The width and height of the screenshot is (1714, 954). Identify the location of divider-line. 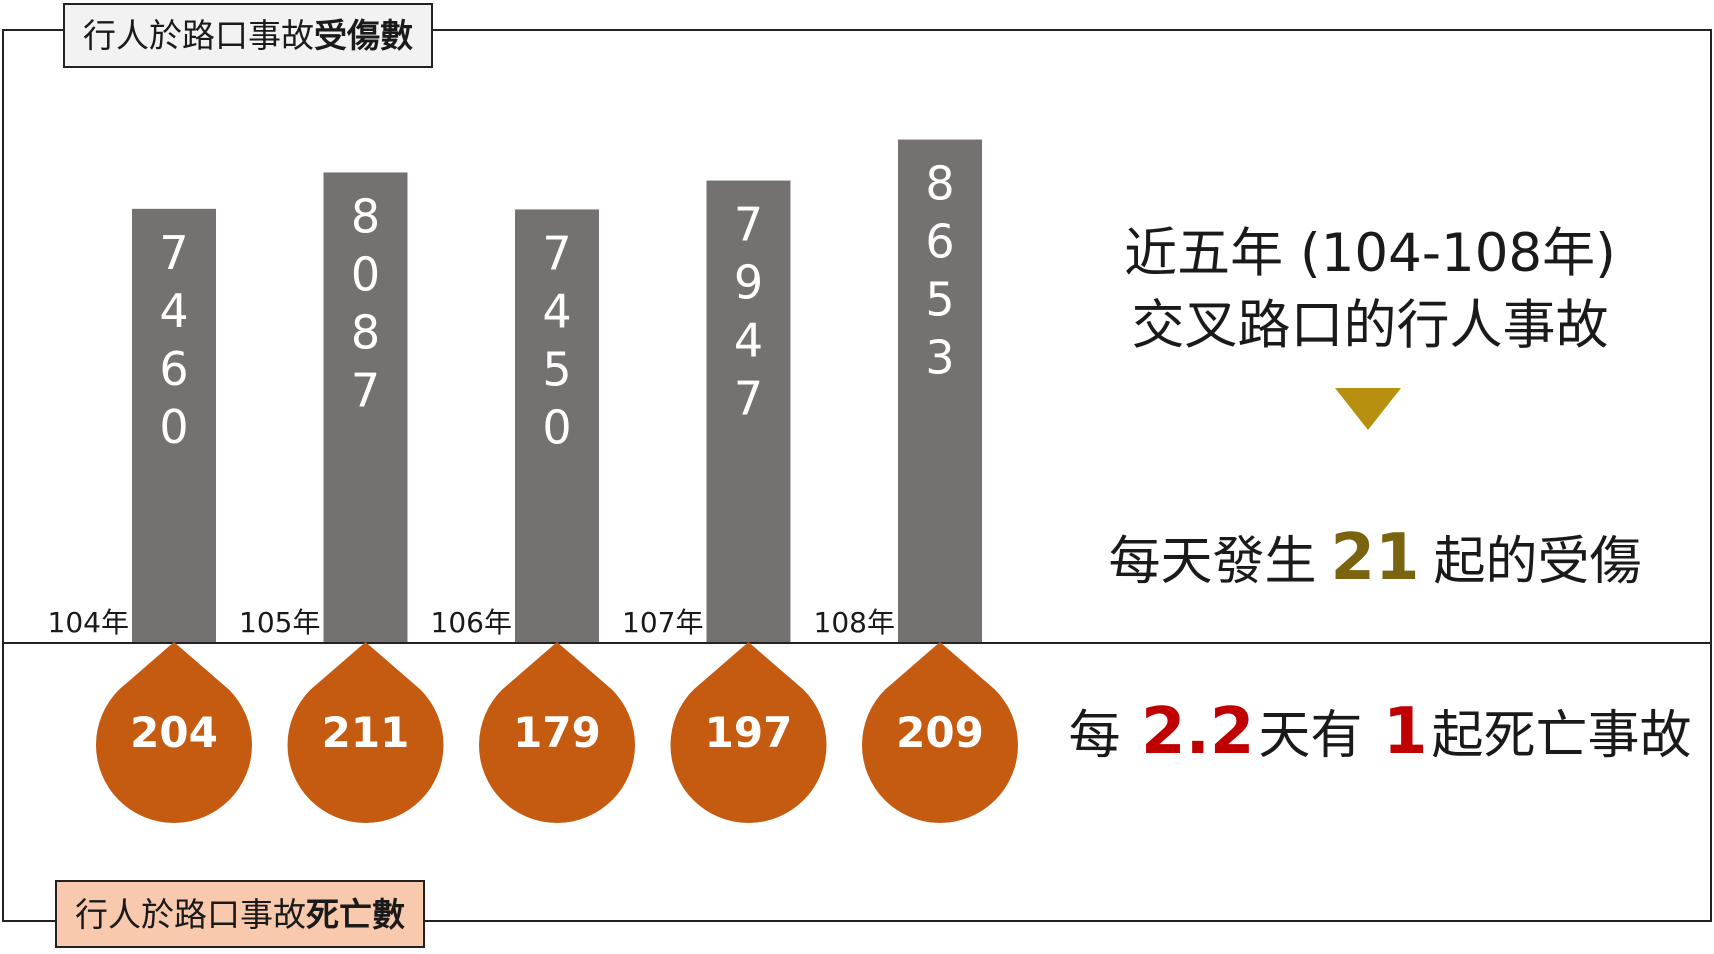
(857, 643).